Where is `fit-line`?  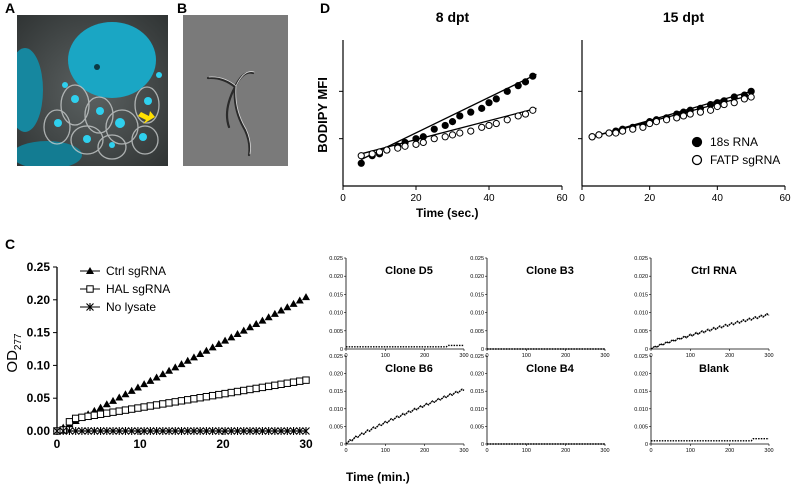
fit-line is located at coordinates (449, 131).